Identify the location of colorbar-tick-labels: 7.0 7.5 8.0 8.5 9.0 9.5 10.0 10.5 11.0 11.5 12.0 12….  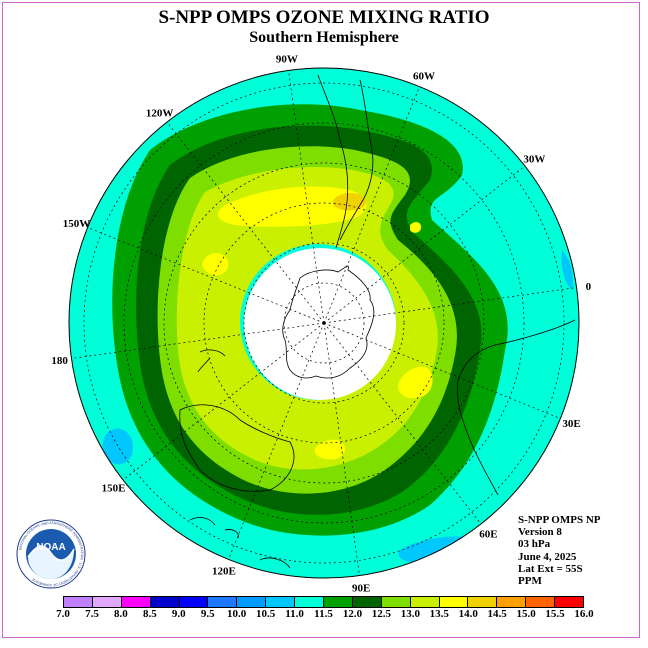
(324, 616).